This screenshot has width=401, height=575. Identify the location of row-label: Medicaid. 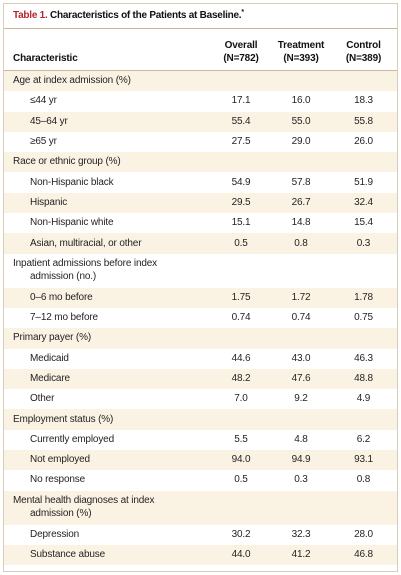
(49, 358).